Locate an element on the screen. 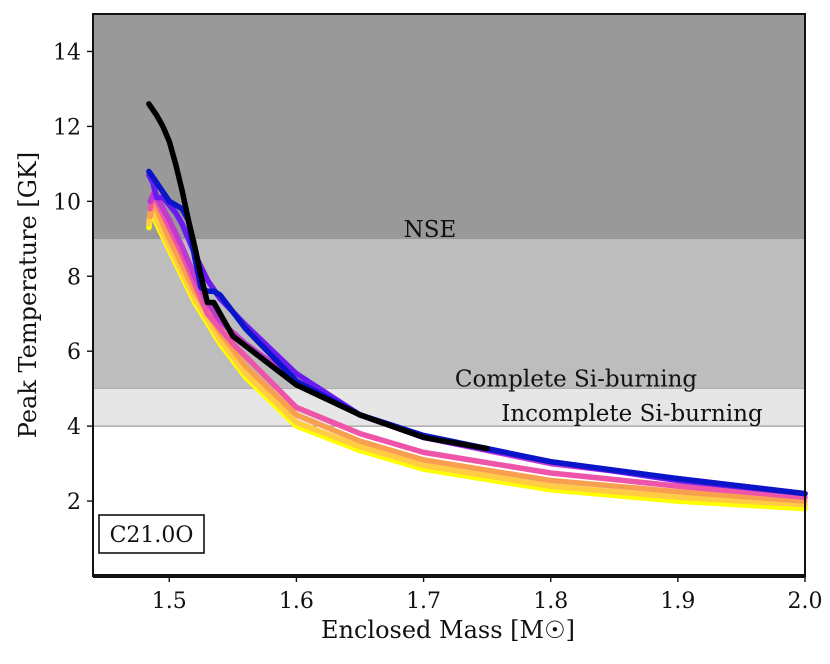 The width and height of the screenshot is (830, 664). model-label: C21.0O is located at coordinates (152, 535).